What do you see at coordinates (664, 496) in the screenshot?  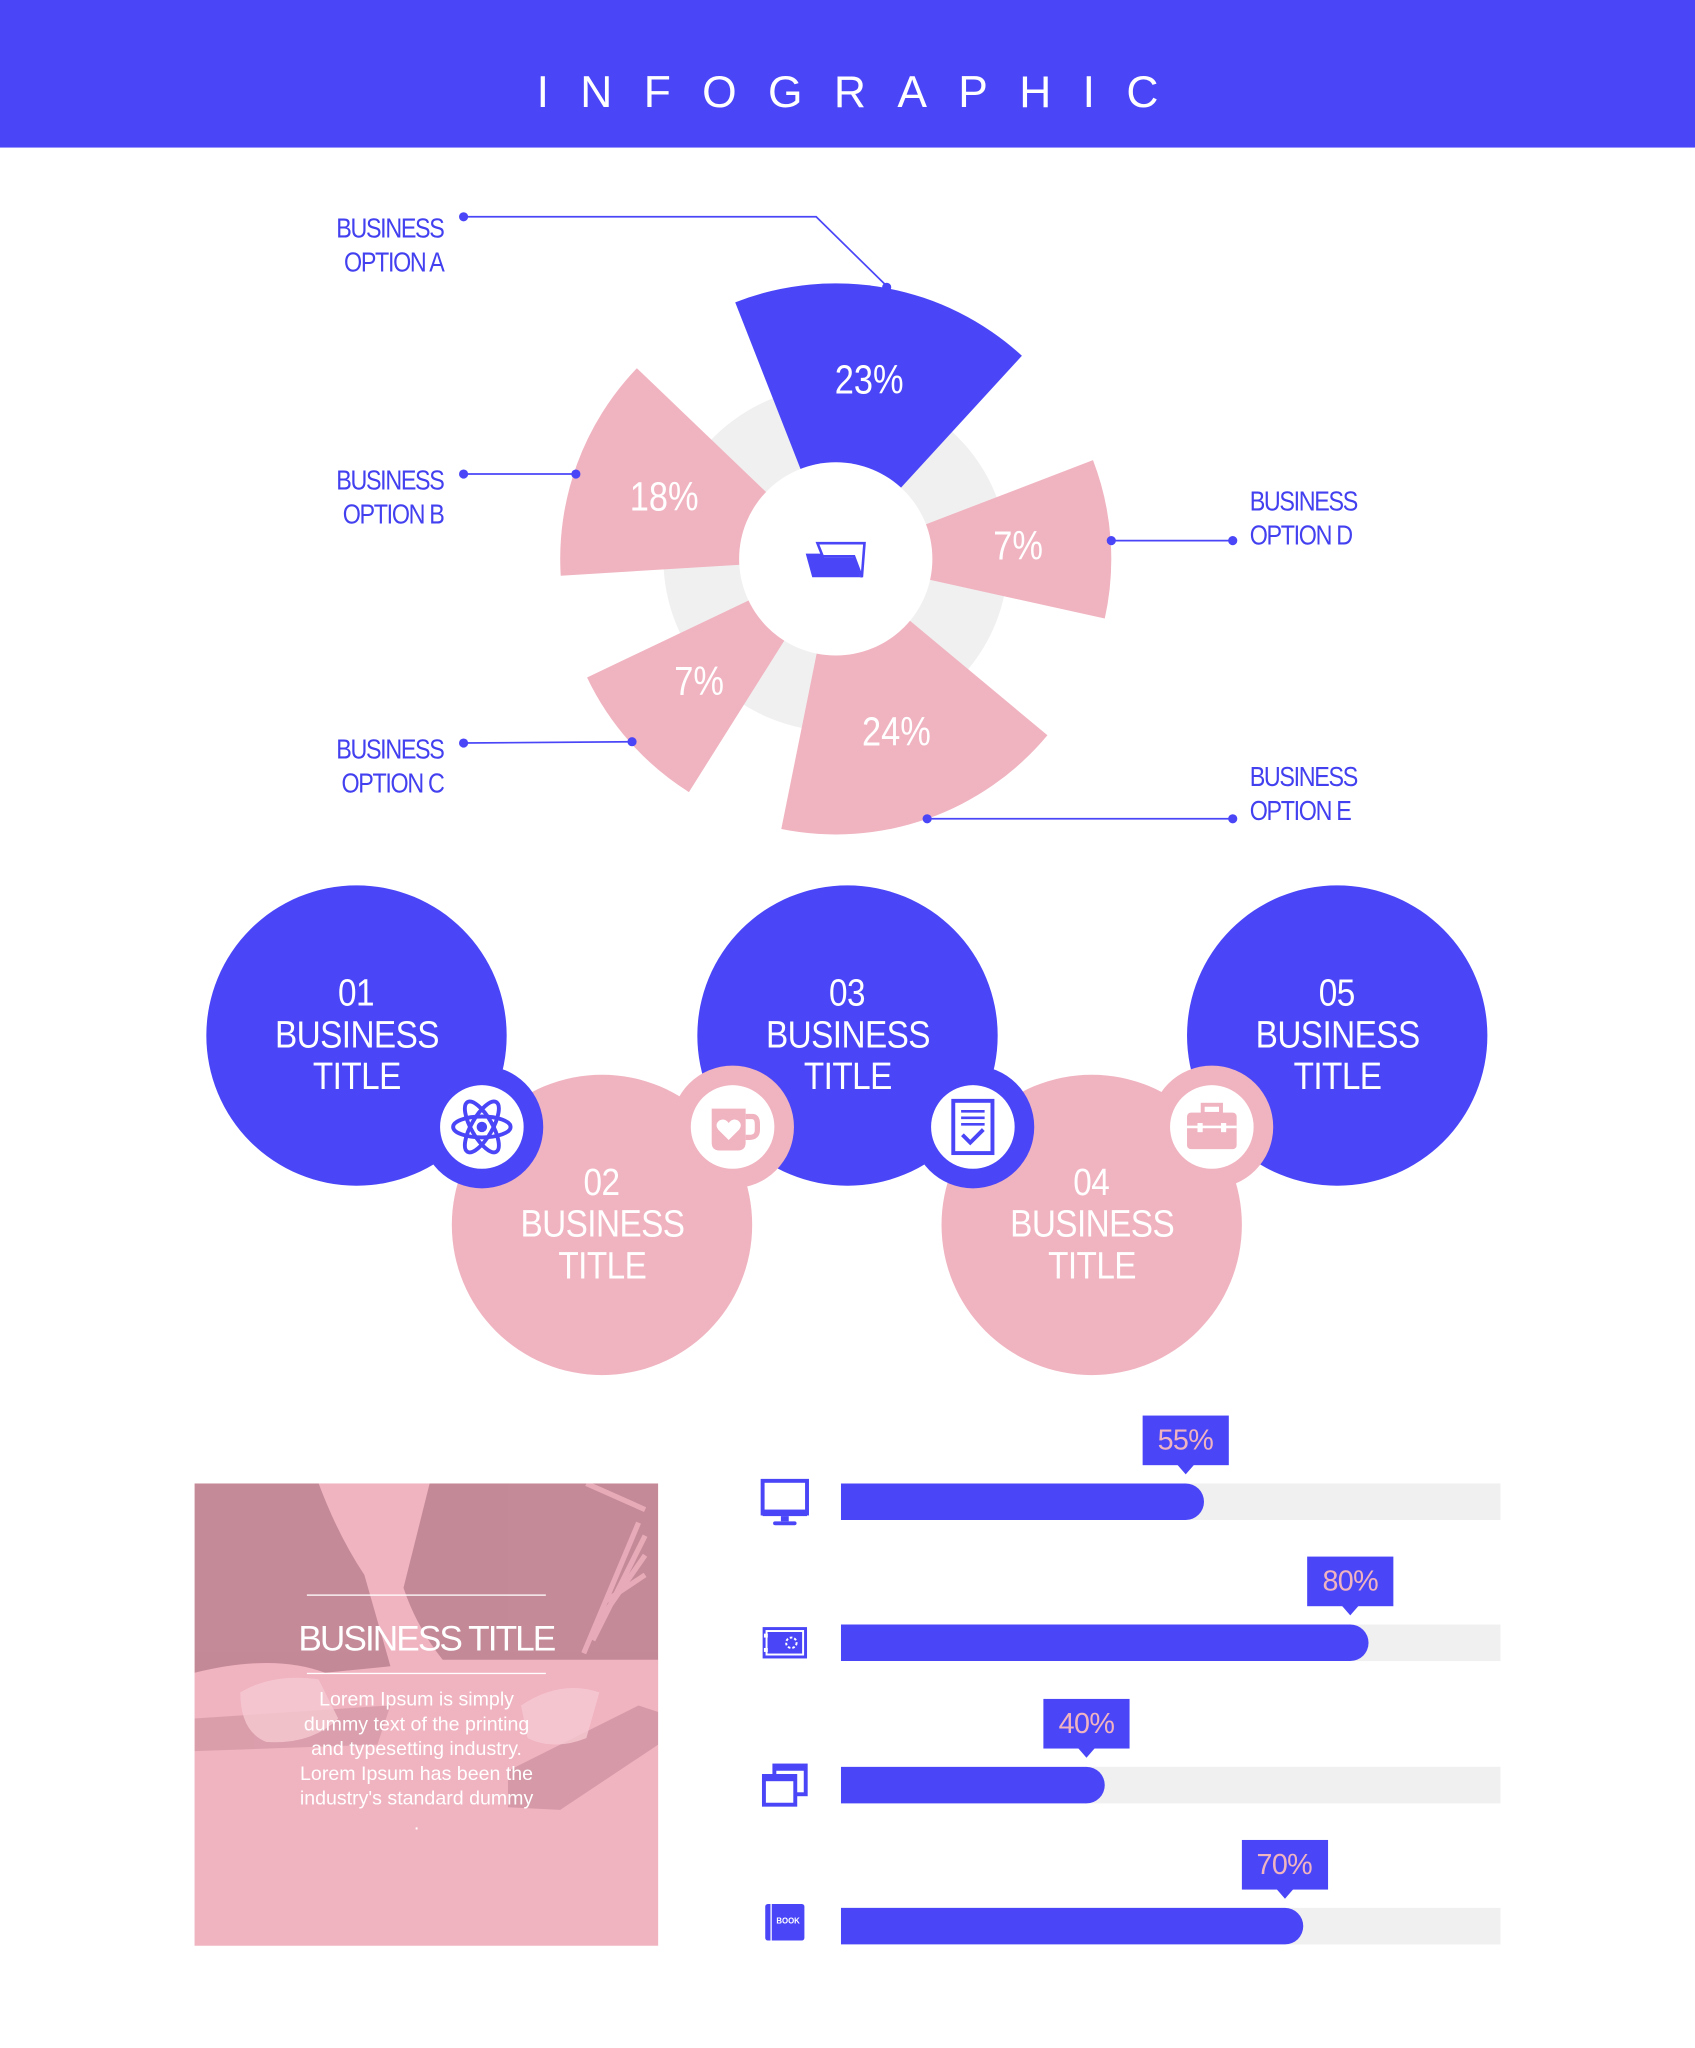 I see `sector-value-option-b: 18%` at bounding box center [664, 496].